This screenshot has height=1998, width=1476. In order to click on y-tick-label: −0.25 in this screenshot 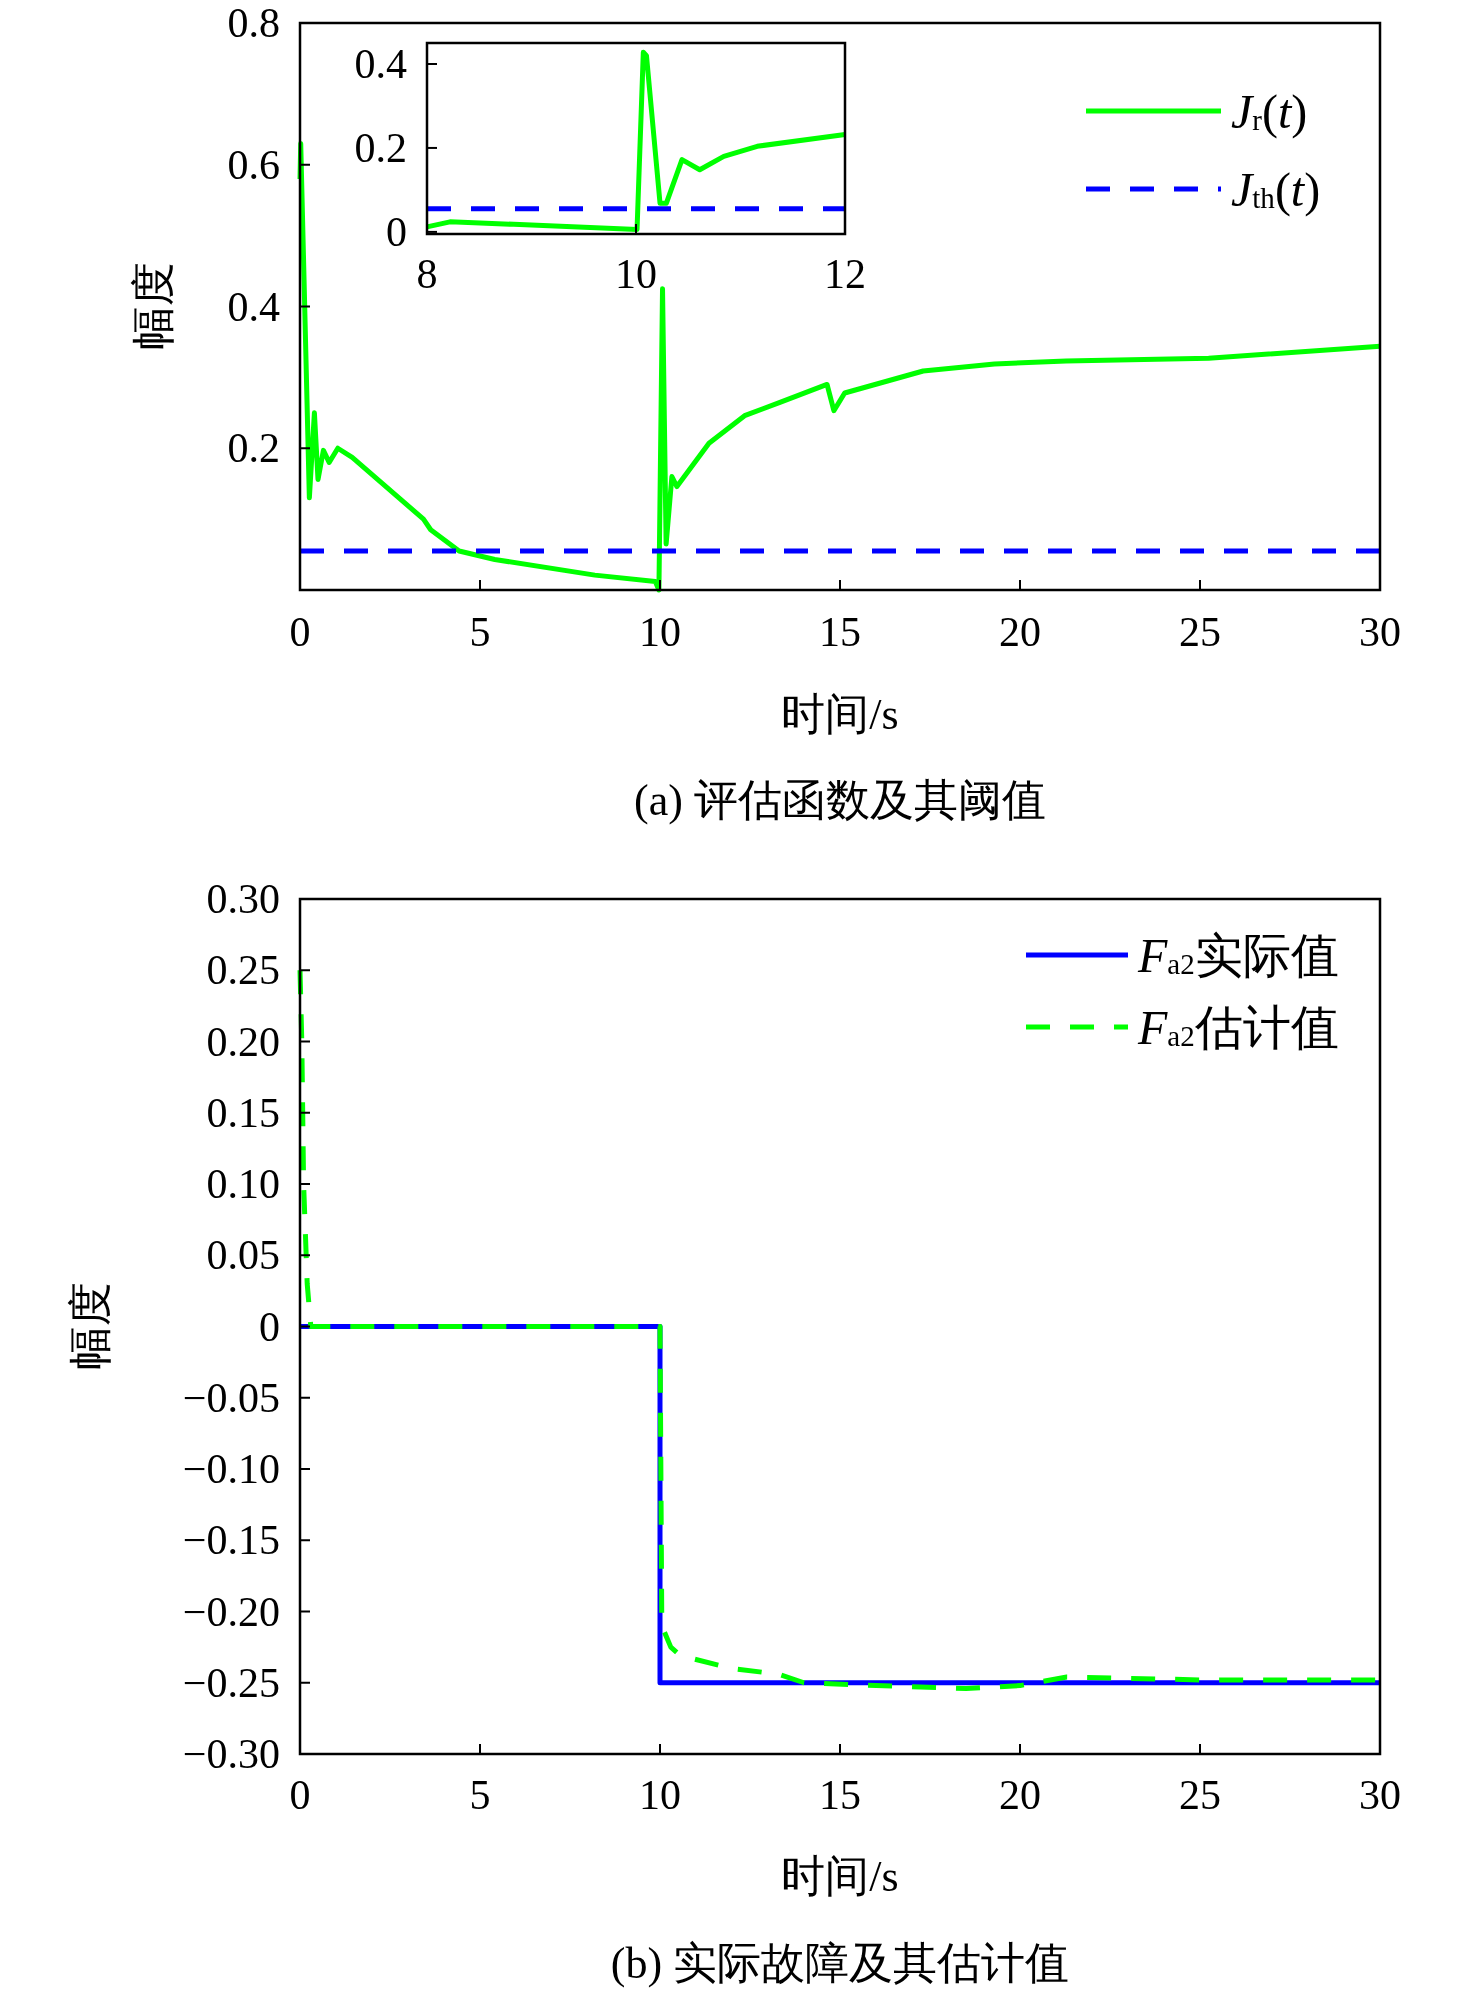, I will do `click(231, 1682)`.